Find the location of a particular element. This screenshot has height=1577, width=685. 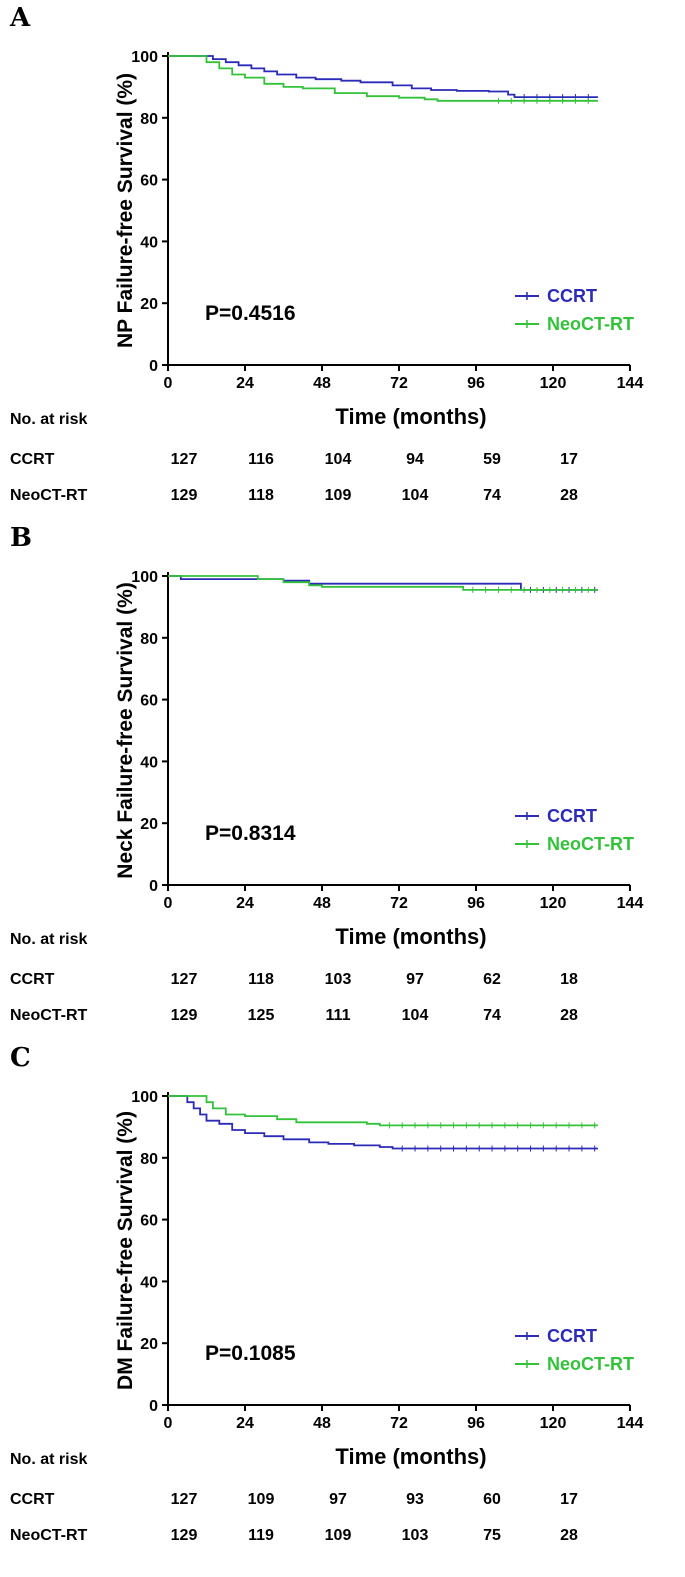

risk-value: 74 is located at coordinates (492, 1015).